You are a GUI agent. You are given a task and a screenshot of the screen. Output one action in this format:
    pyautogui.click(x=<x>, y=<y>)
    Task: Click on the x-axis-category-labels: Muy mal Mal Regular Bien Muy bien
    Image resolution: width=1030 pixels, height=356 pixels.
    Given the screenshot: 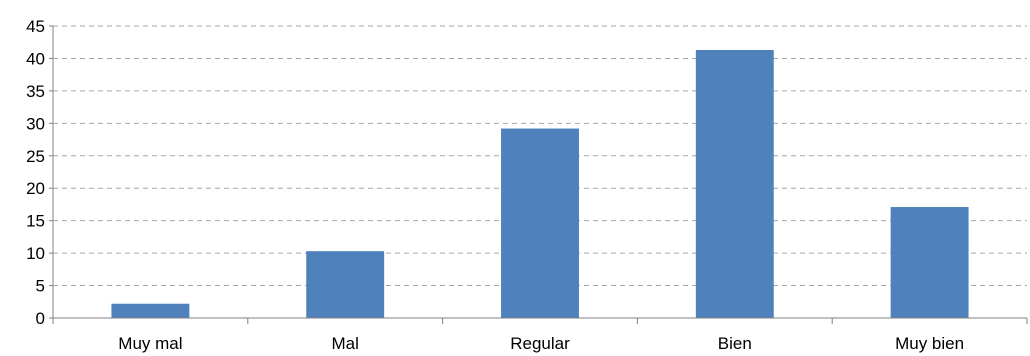 What is the action you would take?
    pyautogui.click(x=541, y=343)
    